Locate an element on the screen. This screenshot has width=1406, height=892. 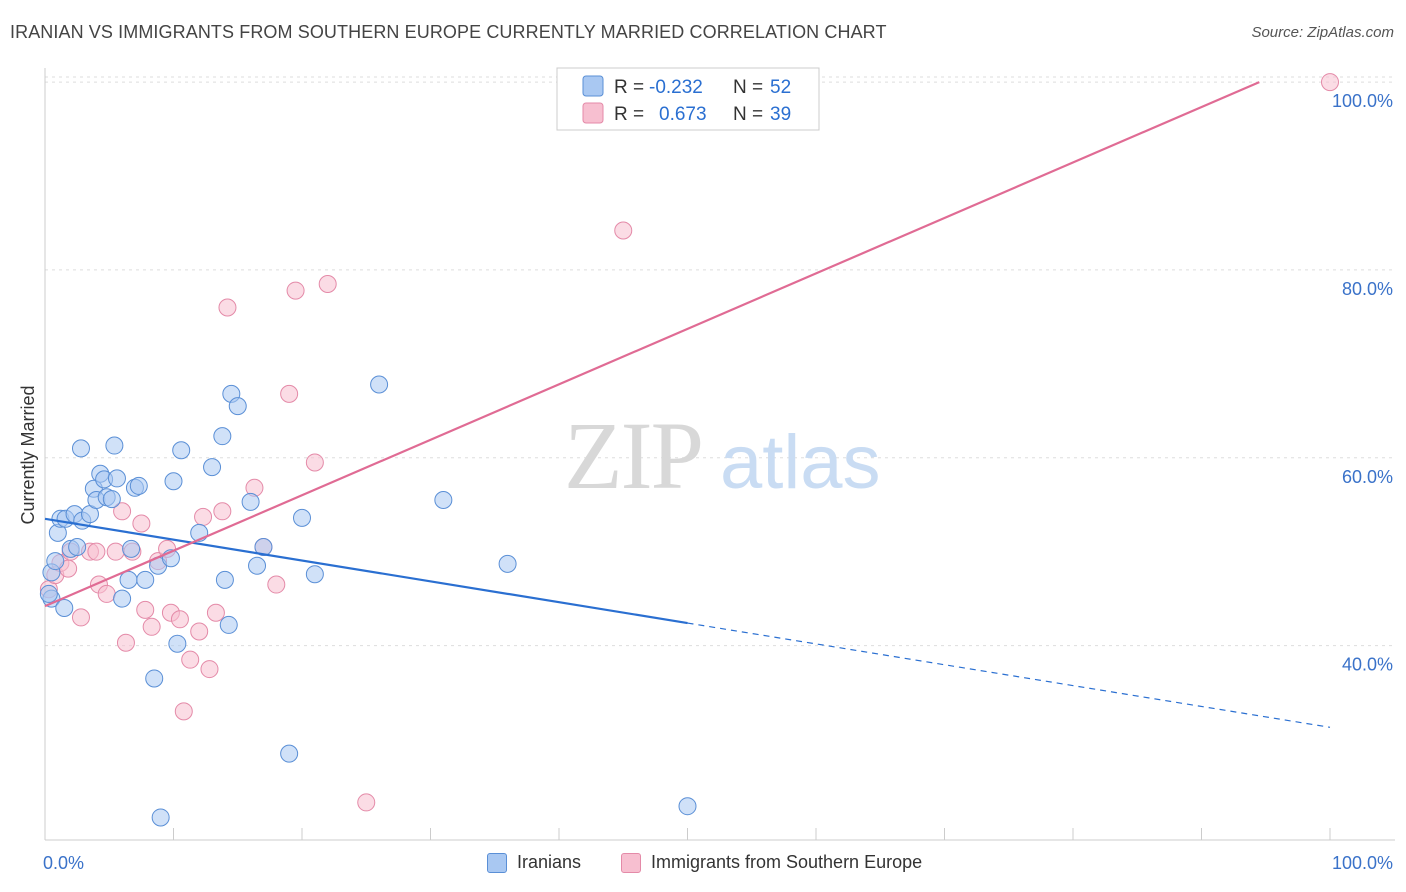
watermark: ZIP atlas is located at coordinates (722, 455).